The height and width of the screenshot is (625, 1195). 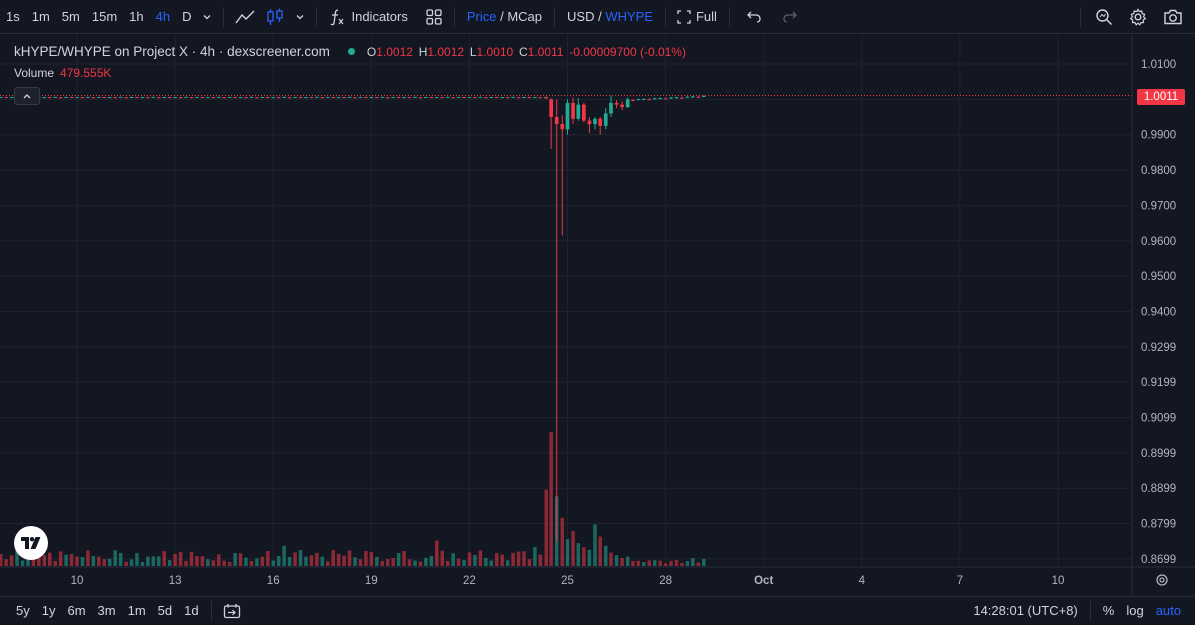 What do you see at coordinates (163, 16) in the screenshot?
I see `interval-4h: 4h` at bounding box center [163, 16].